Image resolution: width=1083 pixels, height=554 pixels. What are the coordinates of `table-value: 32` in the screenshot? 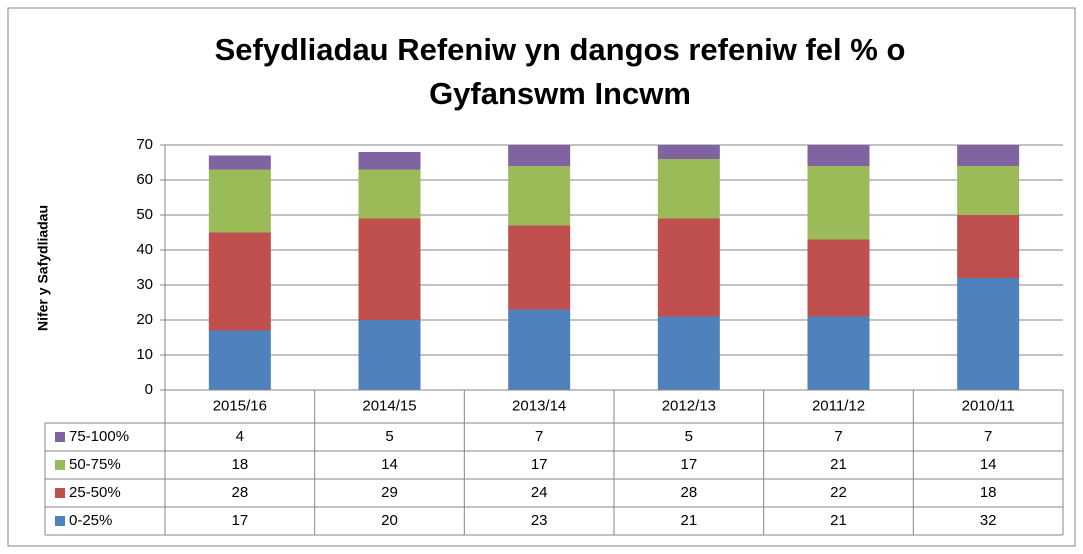 It's located at (988, 520).